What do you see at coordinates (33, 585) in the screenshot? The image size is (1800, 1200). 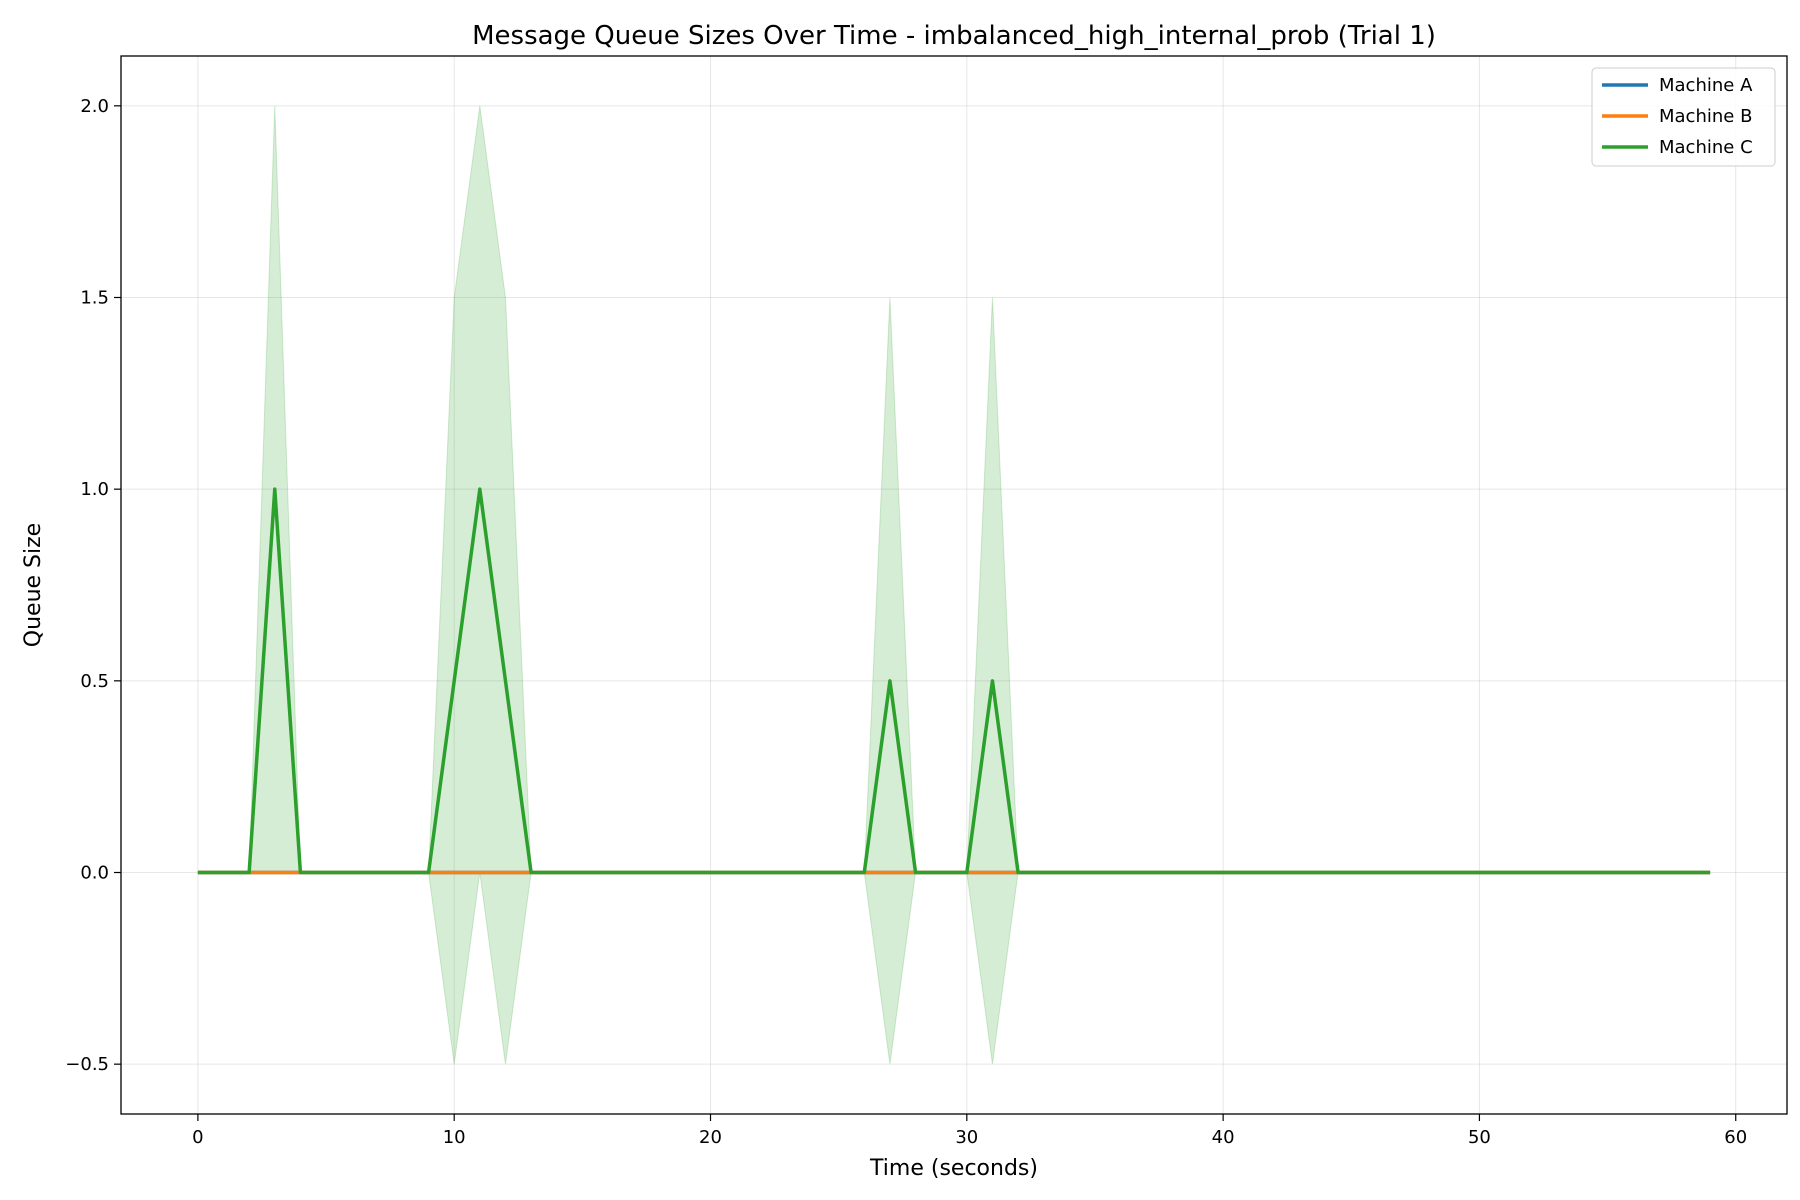 I see `y-axis-label: Queue Size` at bounding box center [33, 585].